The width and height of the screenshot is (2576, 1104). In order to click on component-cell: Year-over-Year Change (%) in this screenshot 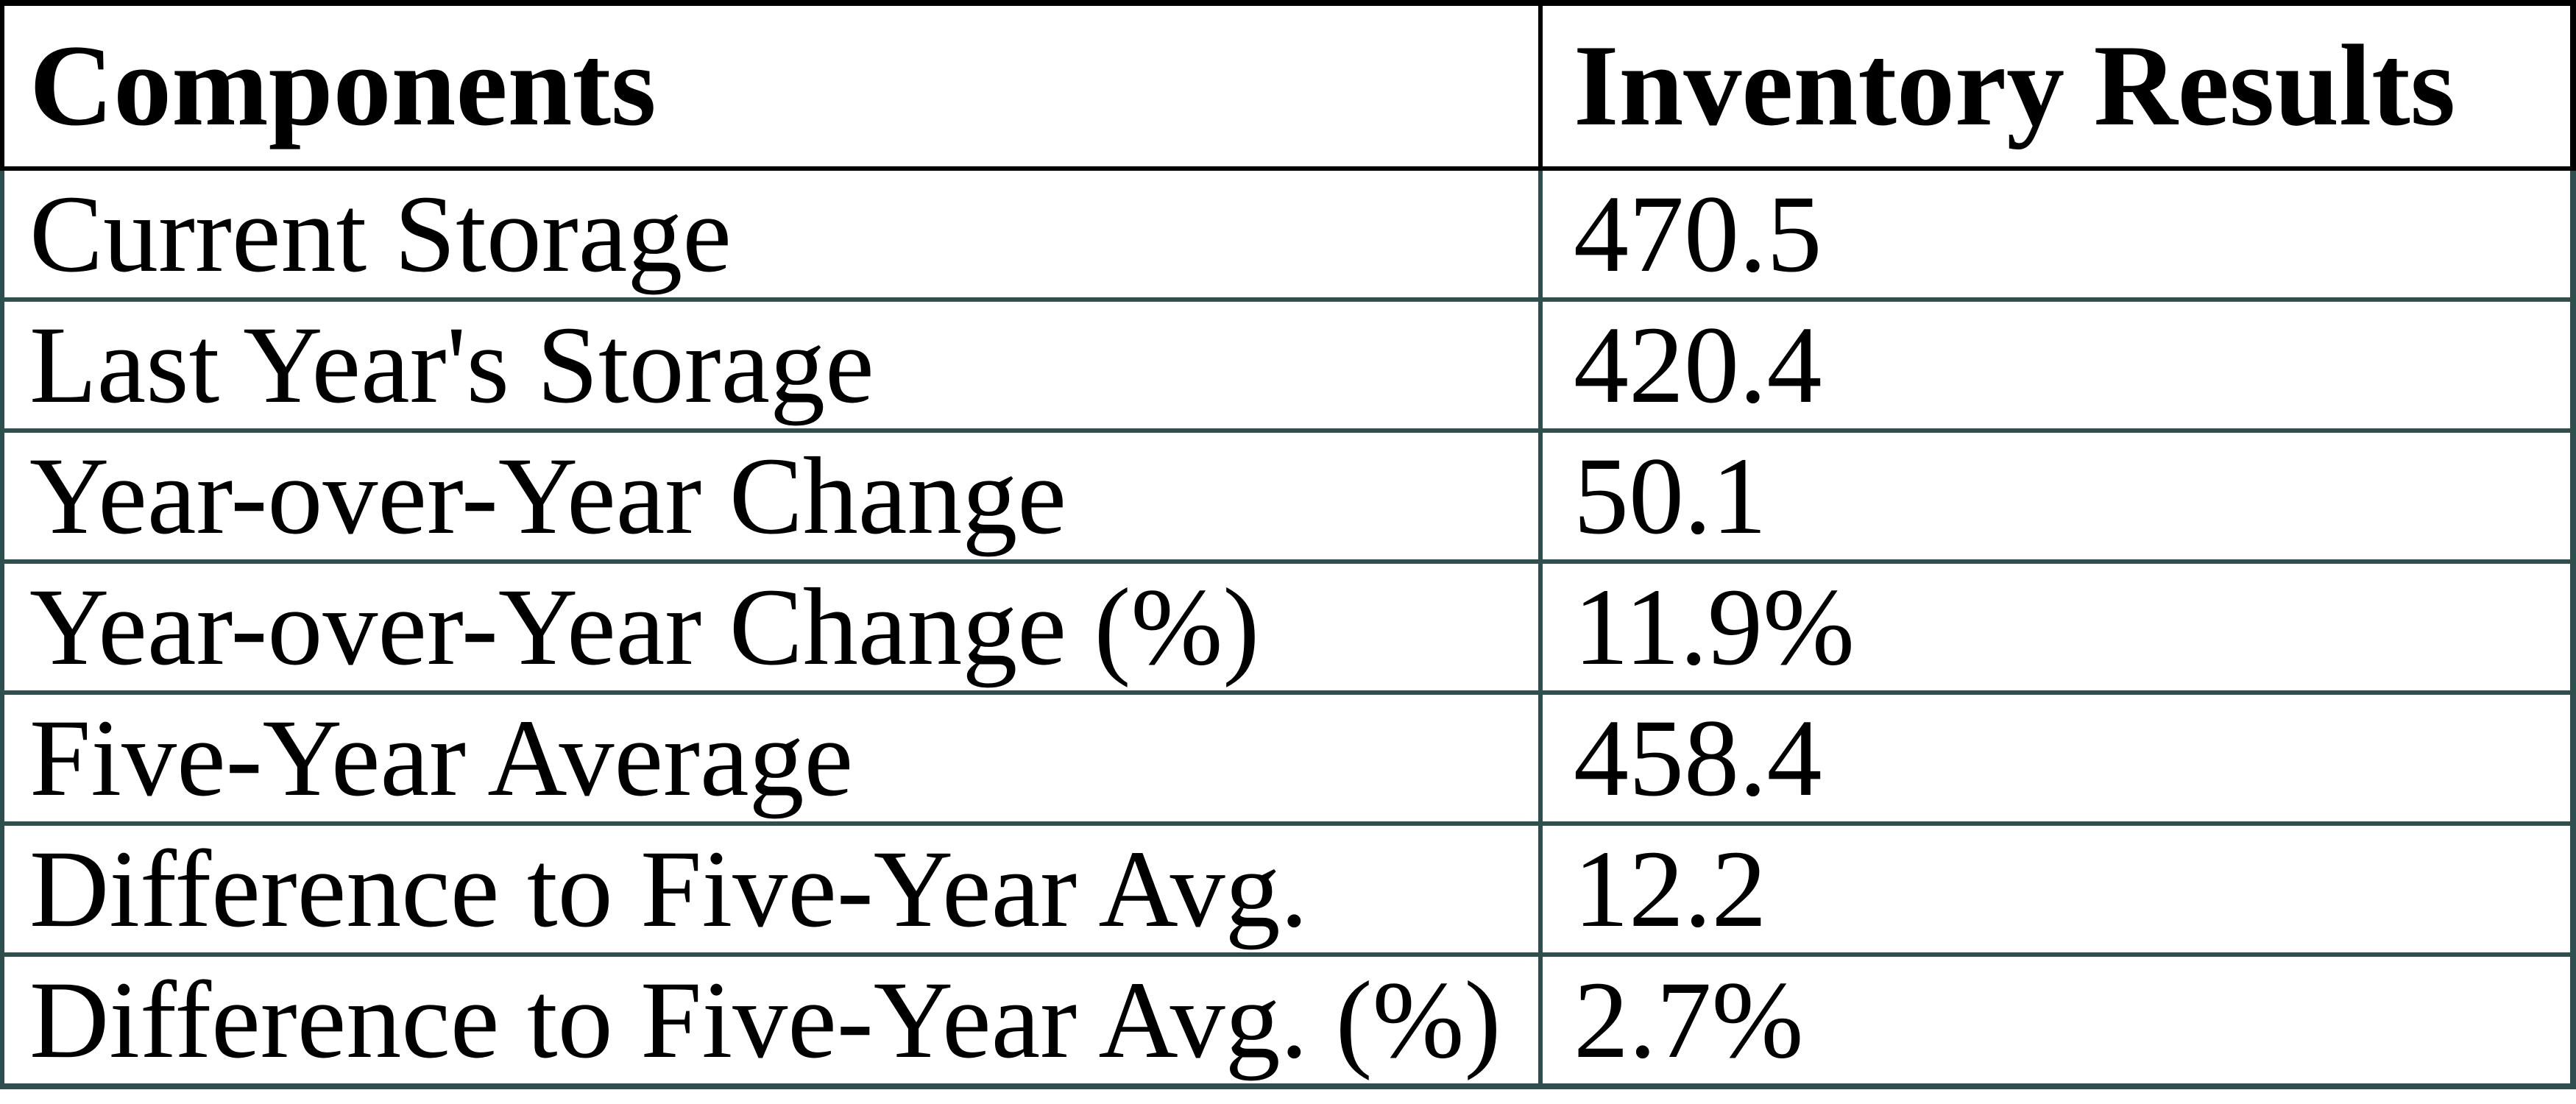, I will do `click(771, 629)`.